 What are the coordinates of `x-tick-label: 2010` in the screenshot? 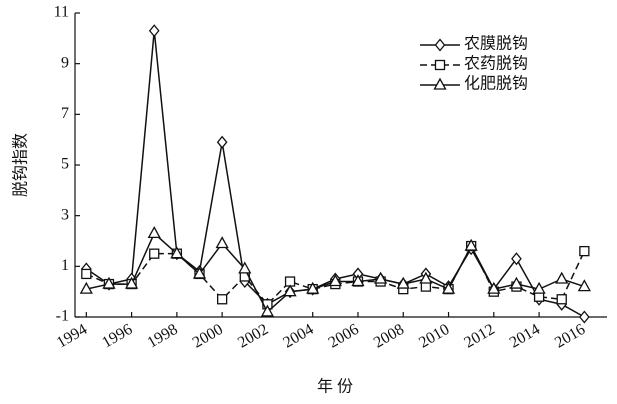 It's located at (434, 336).